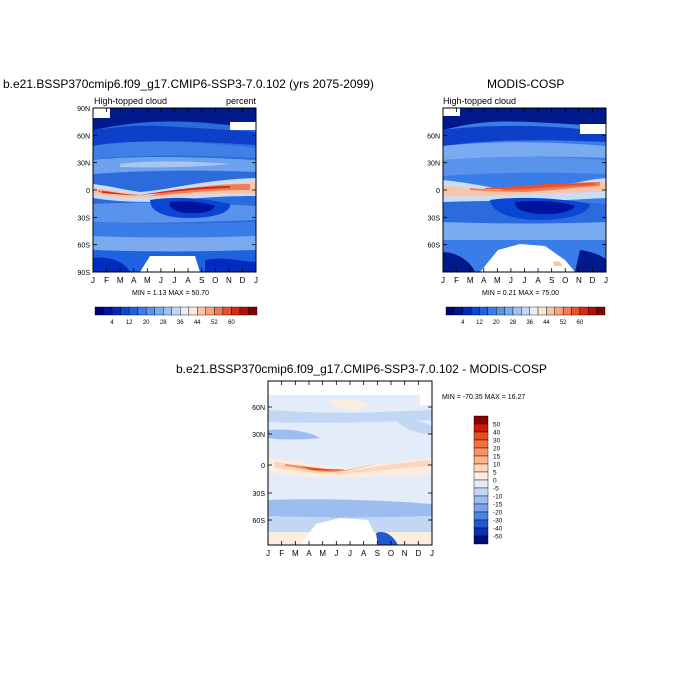 The width and height of the screenshot is (700, 700). I want to click on colorbar-label: -50, so click(498, 537).